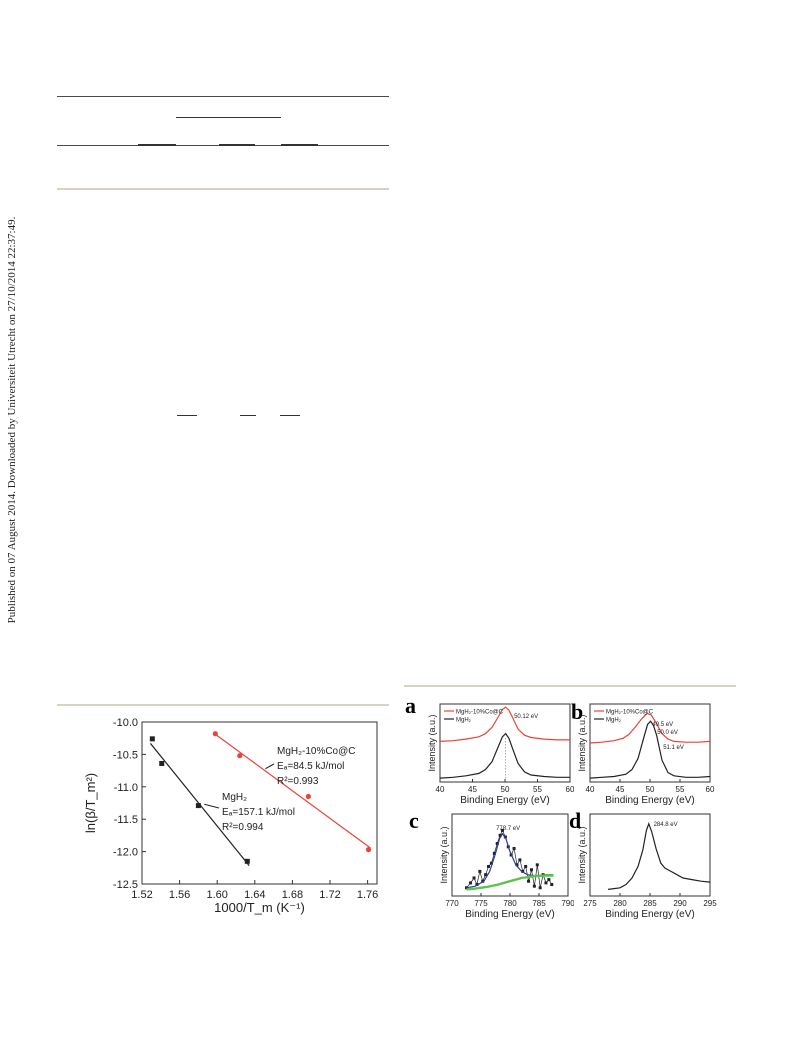 The image size is (793, 1039). I want to click on legend-entry: MgH₂-10%Co@C, so click(480, 713).